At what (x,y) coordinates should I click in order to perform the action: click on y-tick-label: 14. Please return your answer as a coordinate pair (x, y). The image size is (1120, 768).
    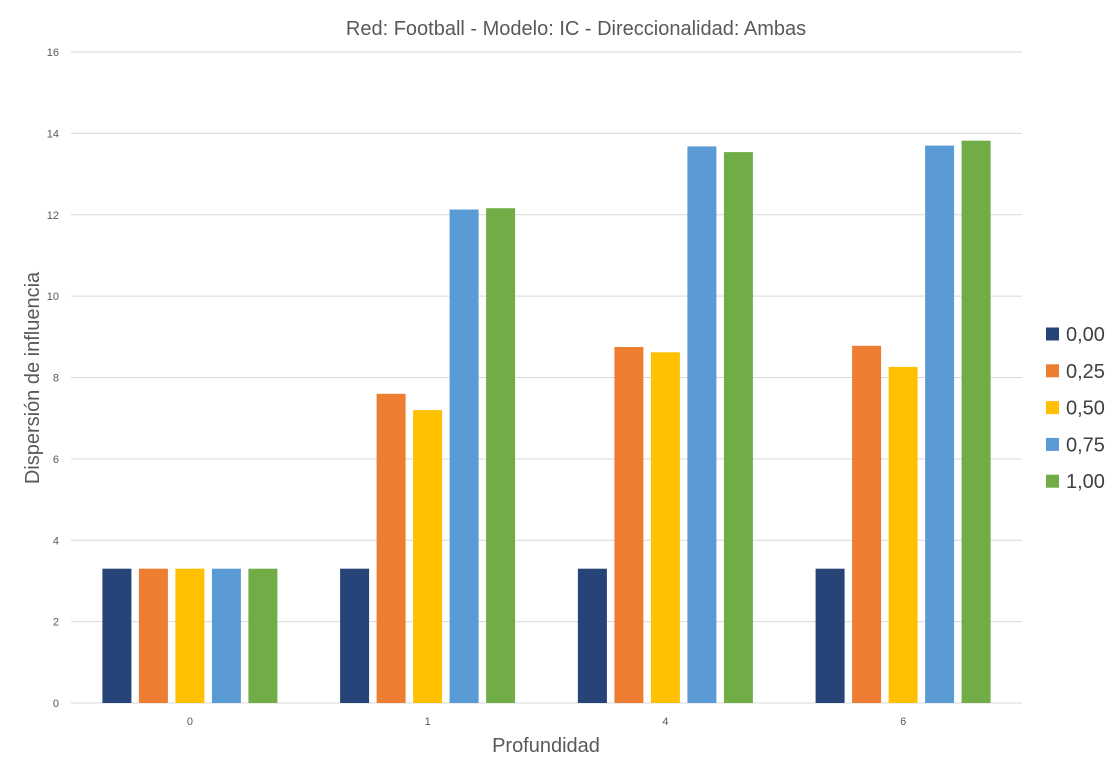
    Looking at the image, I should click on (53, 134).